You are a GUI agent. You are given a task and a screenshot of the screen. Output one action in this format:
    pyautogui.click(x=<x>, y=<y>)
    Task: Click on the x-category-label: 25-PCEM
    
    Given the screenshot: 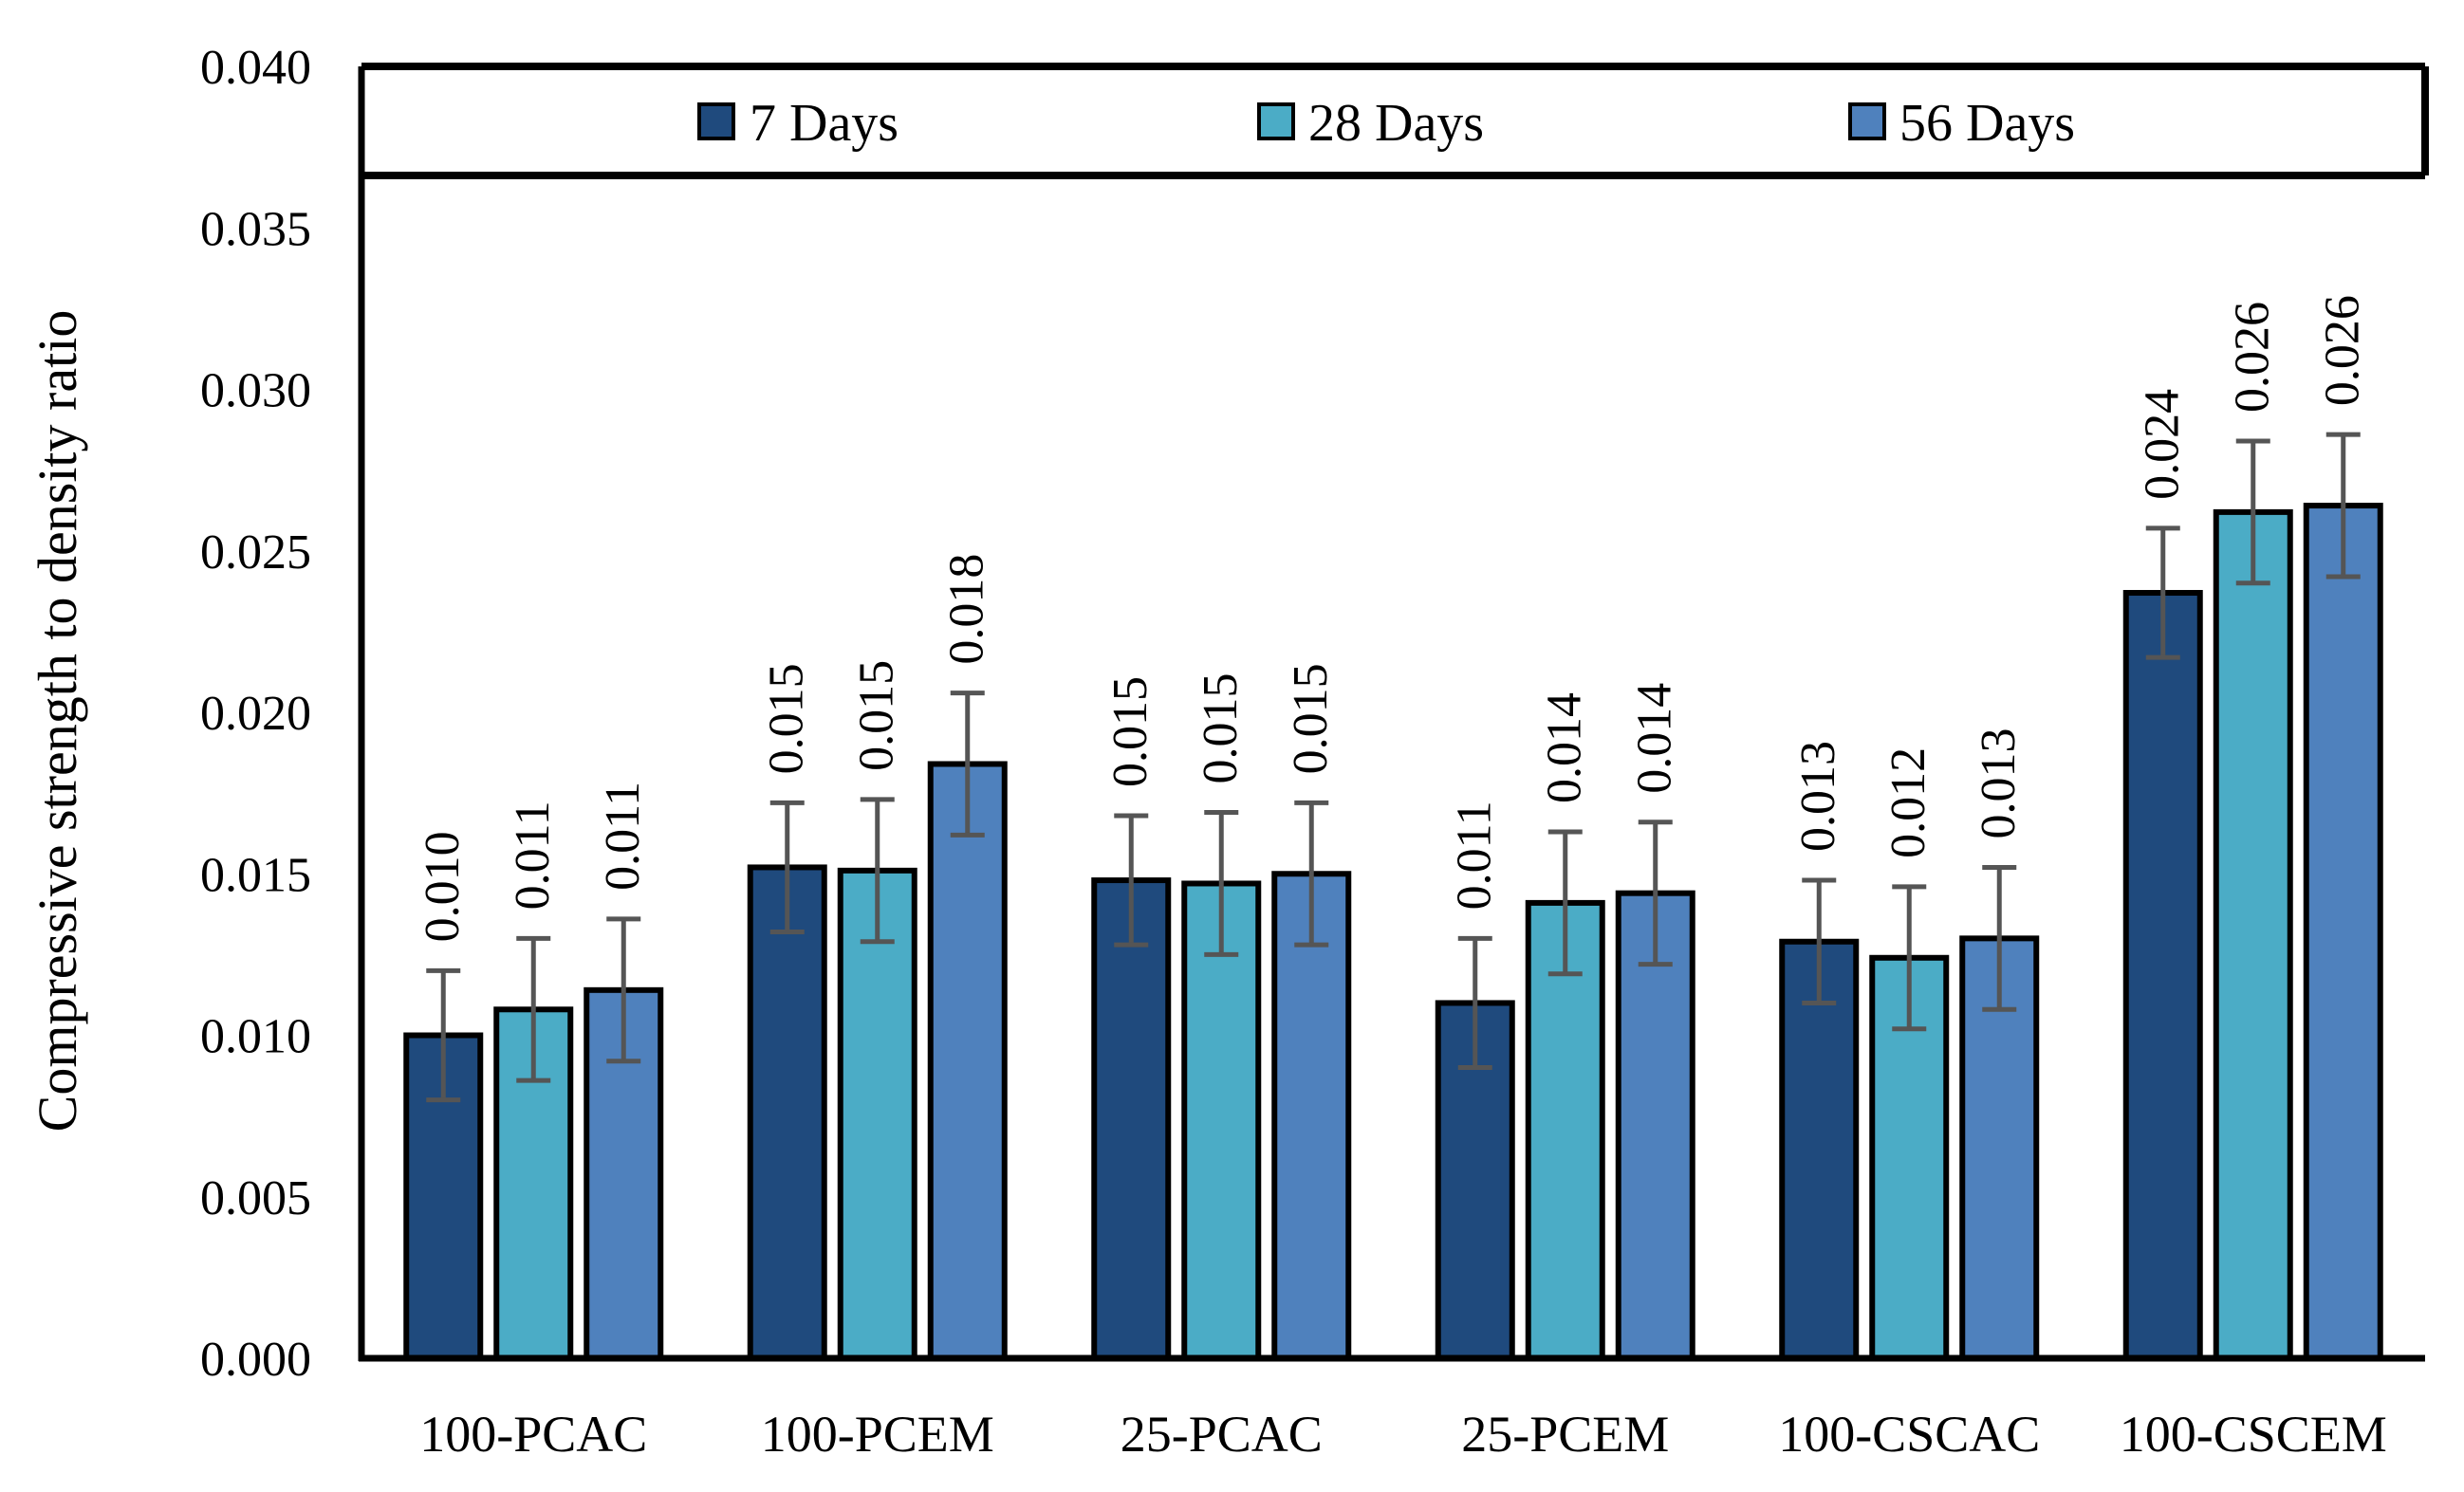 What is the action you would take?
    pyautogui.click(x=1565, y=1435)
    